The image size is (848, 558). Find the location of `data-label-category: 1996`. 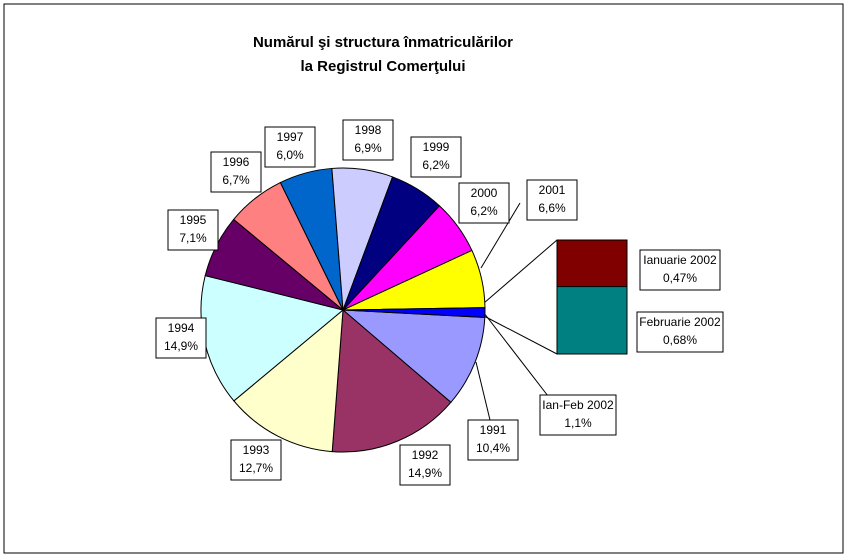

data-label-category: 1996 is located at coordinates (236, 162).